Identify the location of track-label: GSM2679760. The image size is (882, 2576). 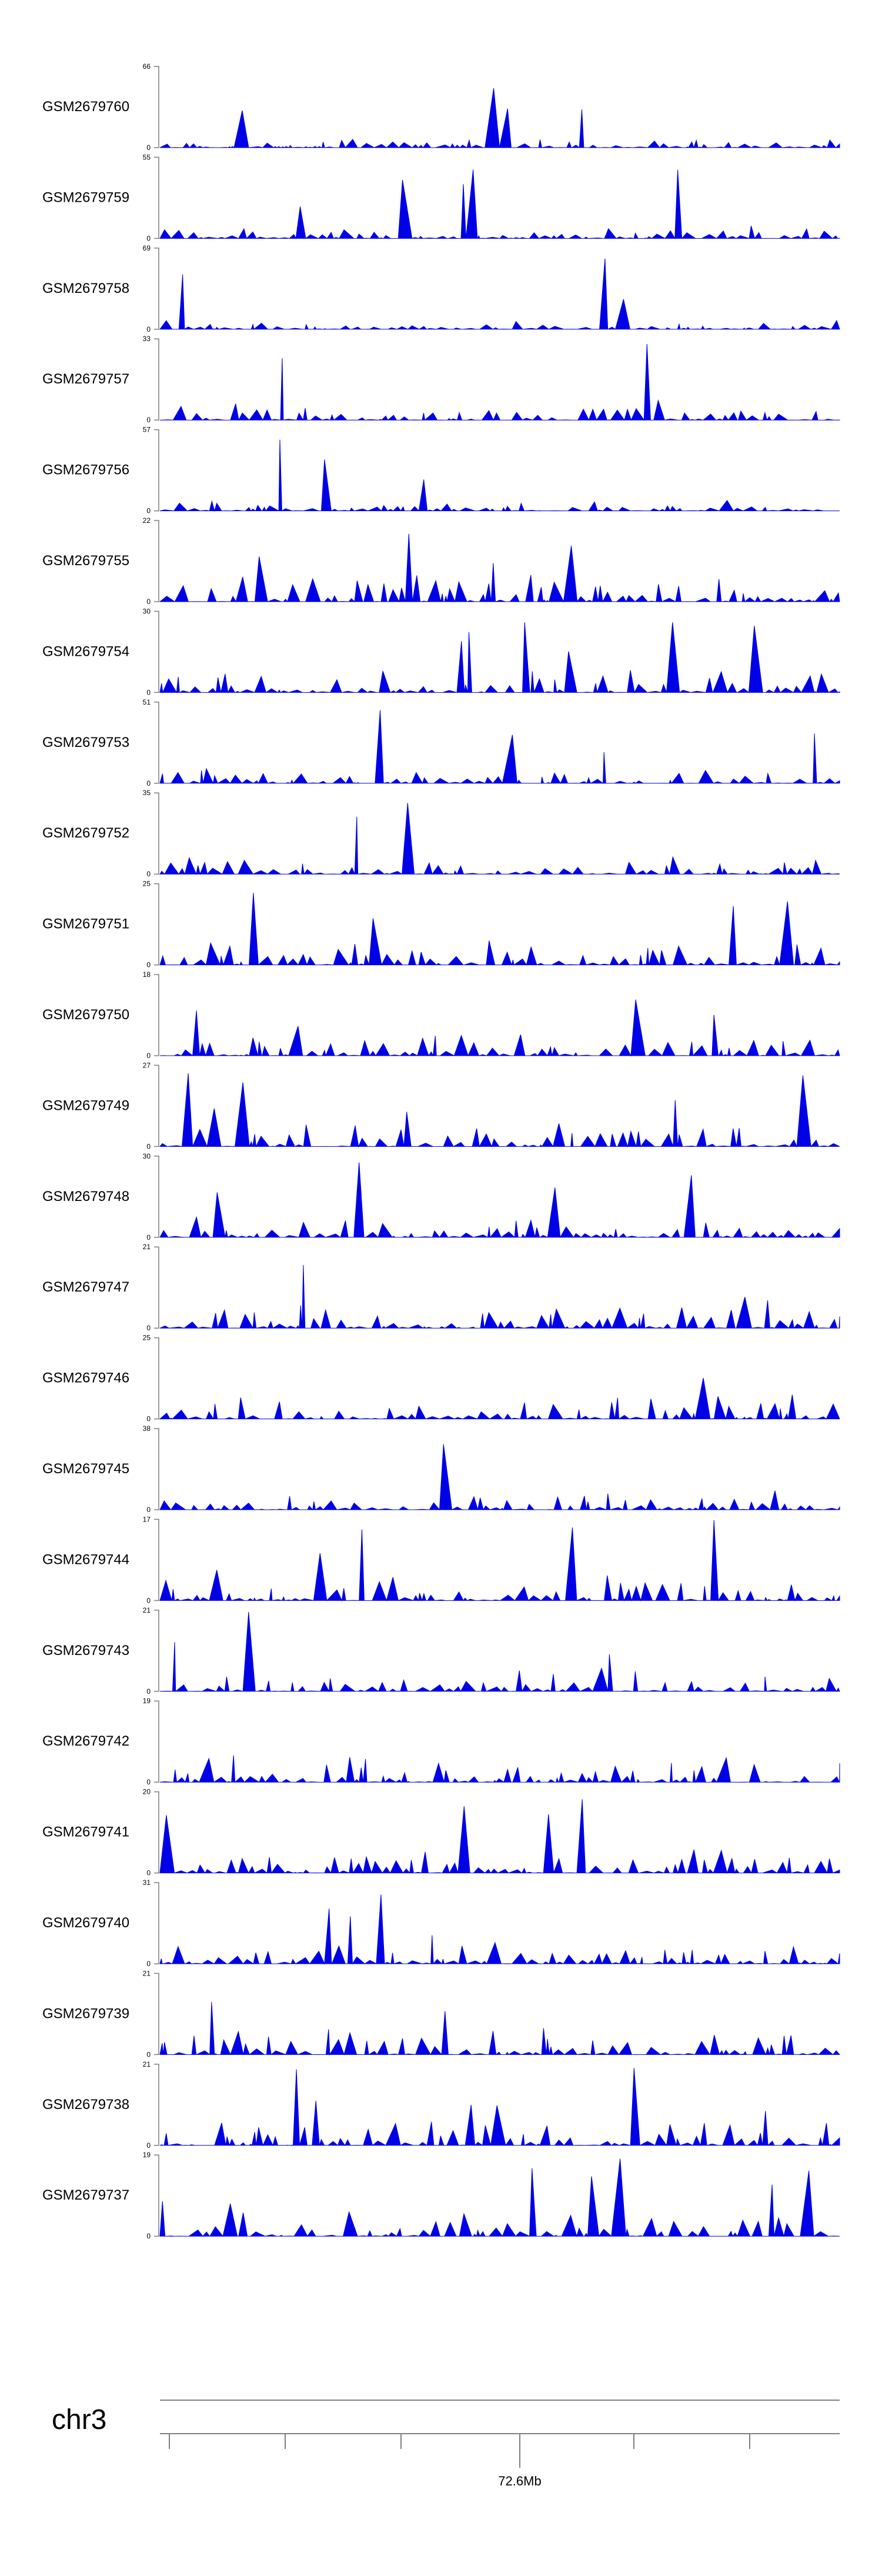
(85, 107).